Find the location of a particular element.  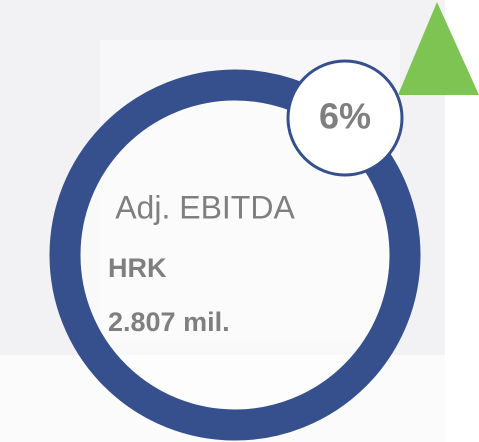

change-label: 6% is located at coordinates (345, 116).